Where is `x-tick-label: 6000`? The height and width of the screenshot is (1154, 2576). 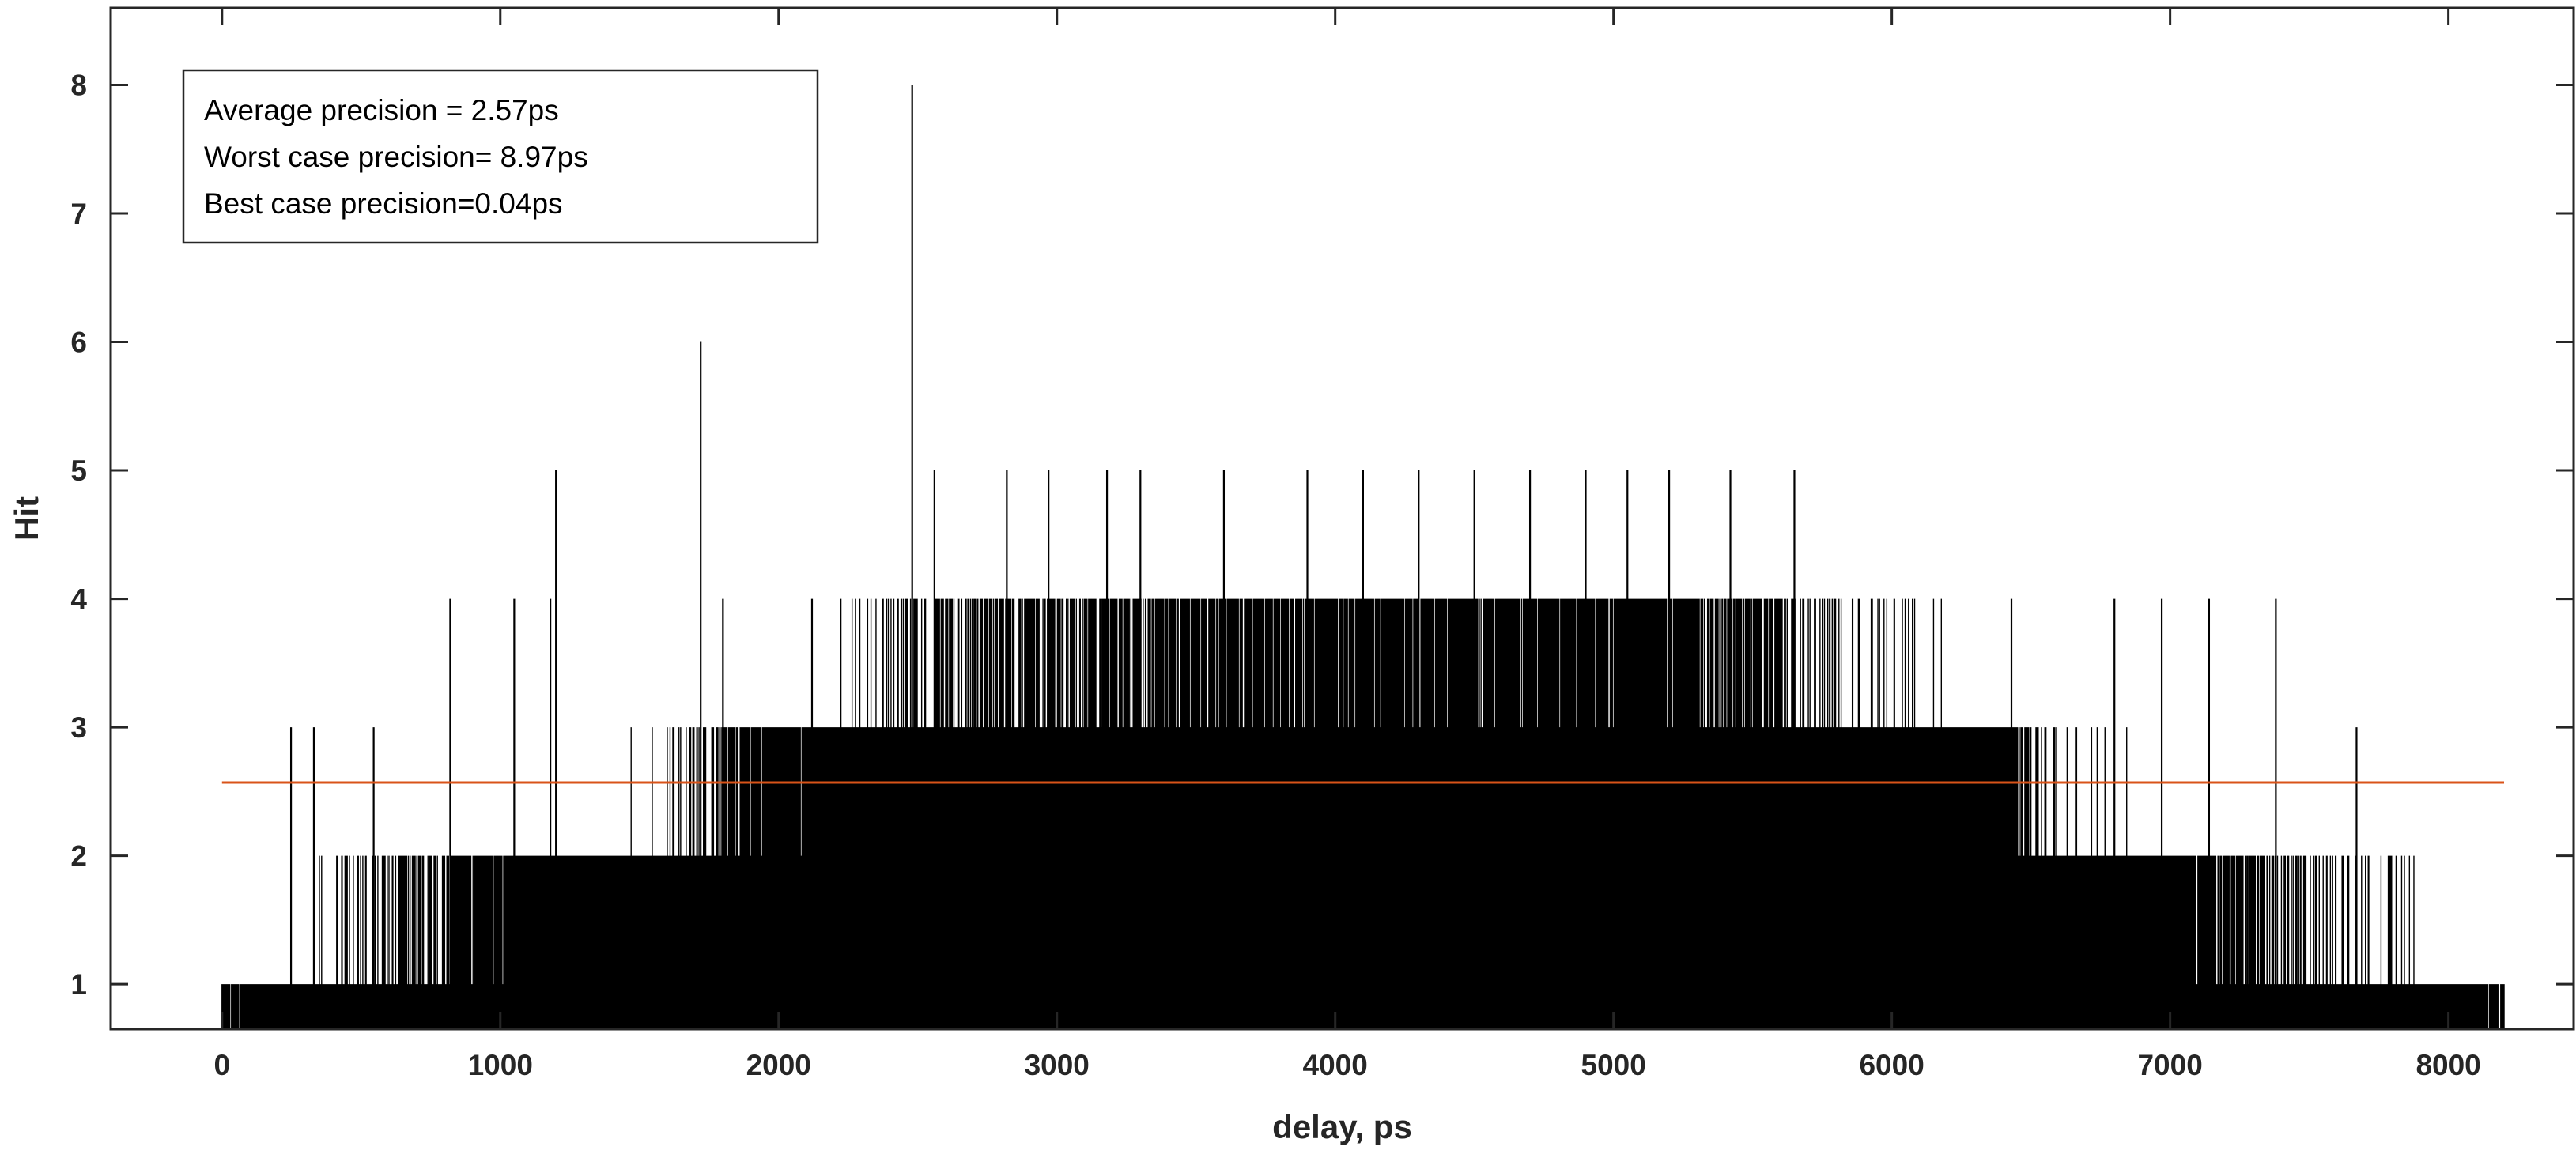
x-tick-label: 6000 is located at coordinates (1891, 1065).